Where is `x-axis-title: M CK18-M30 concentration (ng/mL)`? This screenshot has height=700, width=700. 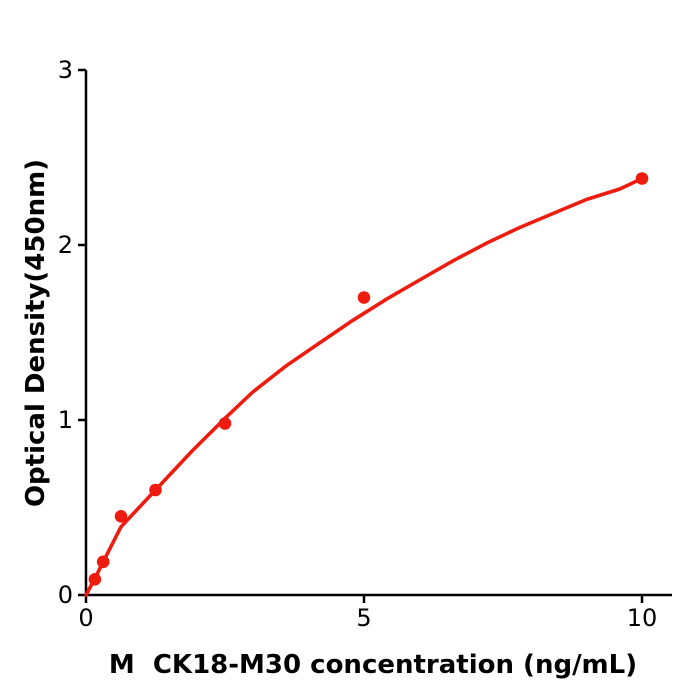
x-axis-title: M CK18-M30 concentration (ng/mL) is located at coordinates (373, 665).